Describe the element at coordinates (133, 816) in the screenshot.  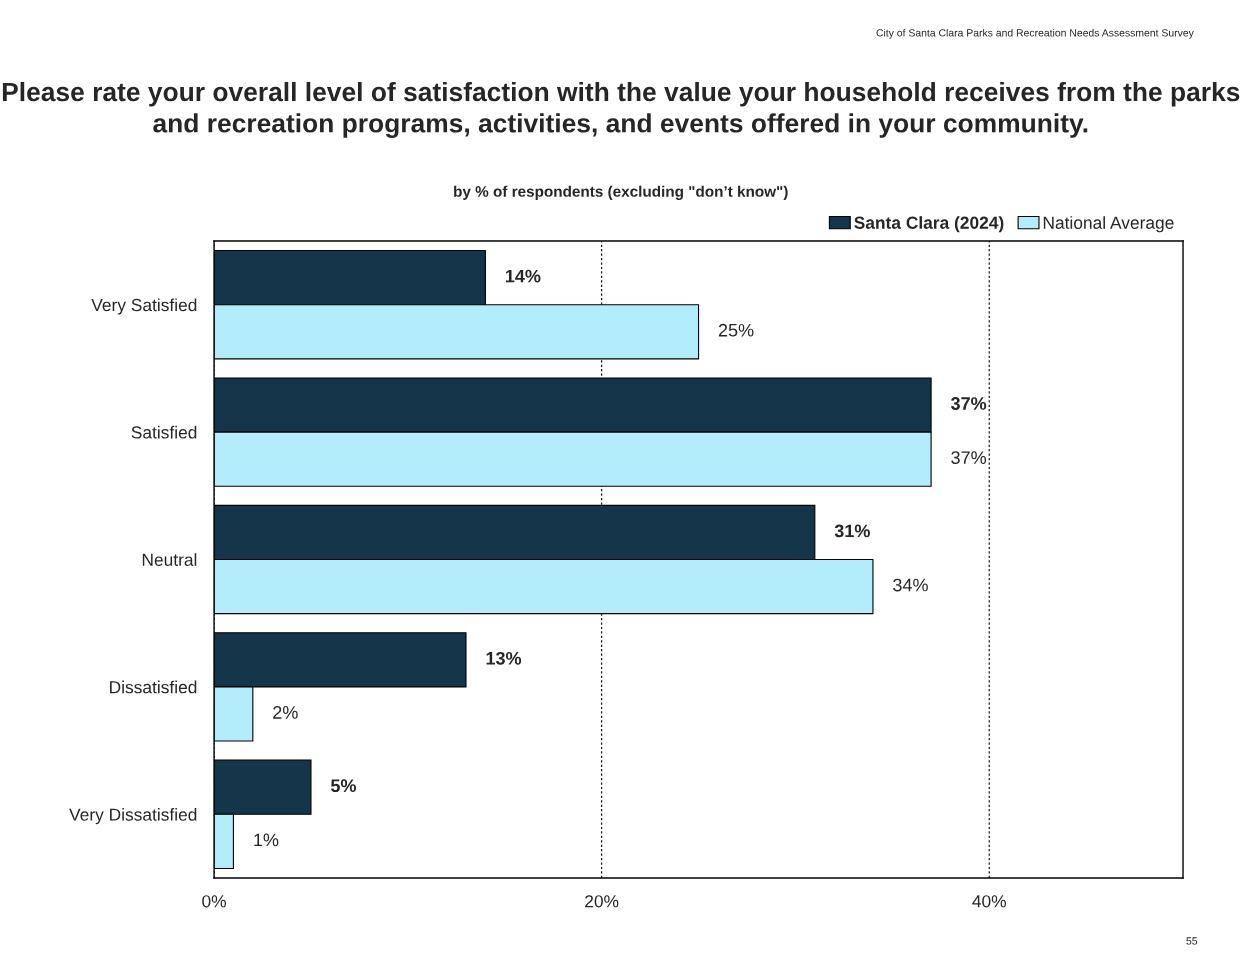
I see `y-tick-label: Very Dissatisfied` at that location.